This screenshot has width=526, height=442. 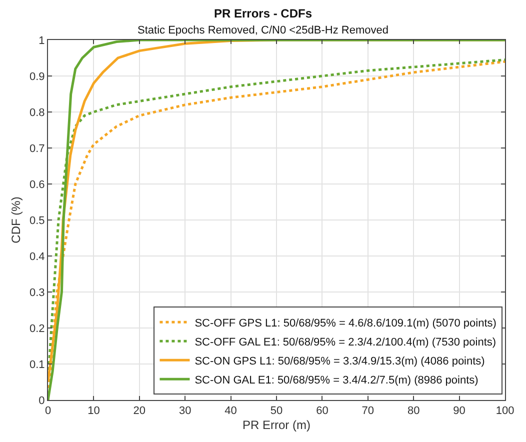 What do you see at coordinates (263, 13) in the screenshot?
I see `chart-title: PR Errors - CDFs` at bounding box center [263, 13].